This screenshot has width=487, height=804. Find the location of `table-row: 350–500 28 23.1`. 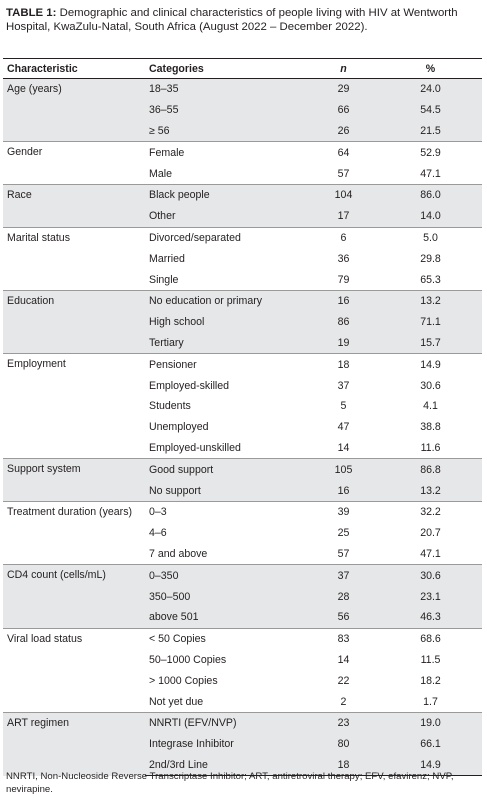

table-row: 350–500 28 23.1 is located at coordinates (242, 596).